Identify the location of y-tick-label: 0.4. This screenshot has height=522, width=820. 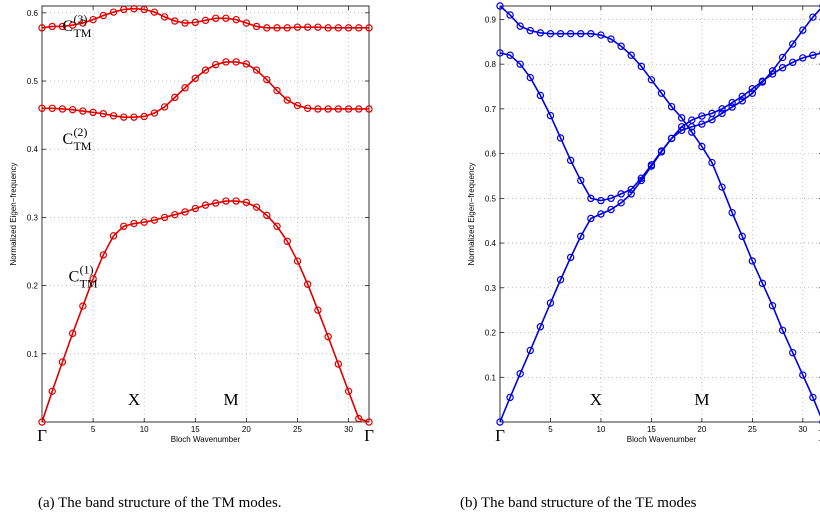
(33, 149).